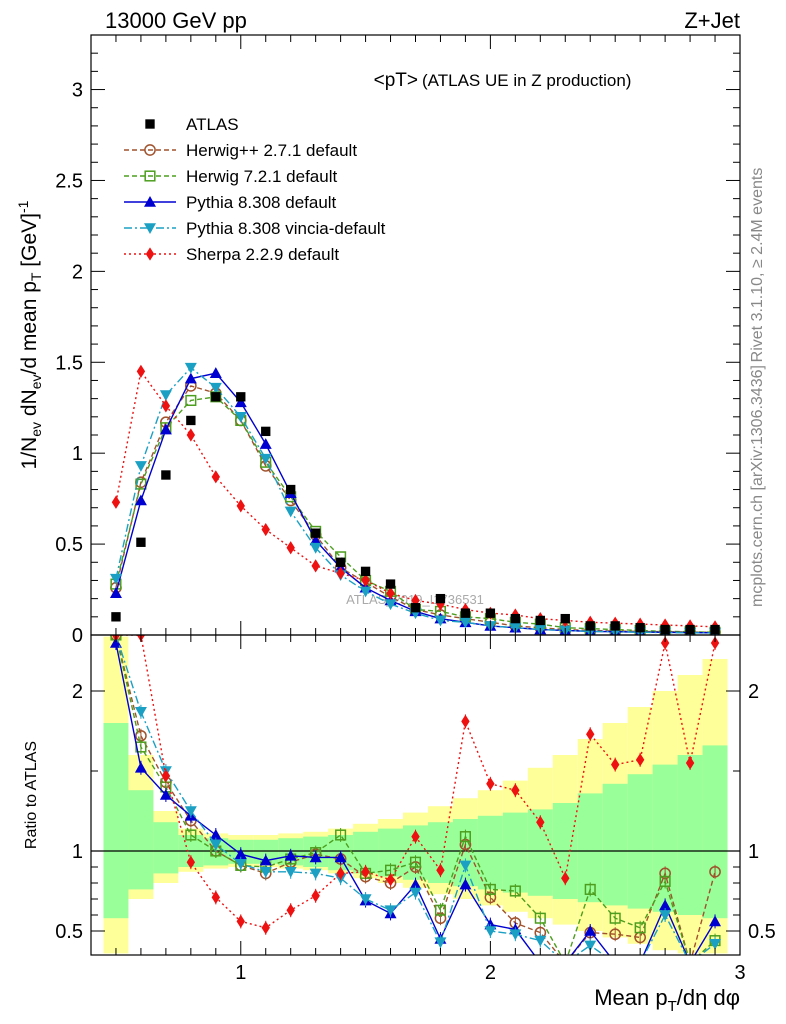 This screenshot has height=1024, width=786. I want to click on legend-entry-series-0: Herwig++ 2.7.1 default, so click(240, 150).